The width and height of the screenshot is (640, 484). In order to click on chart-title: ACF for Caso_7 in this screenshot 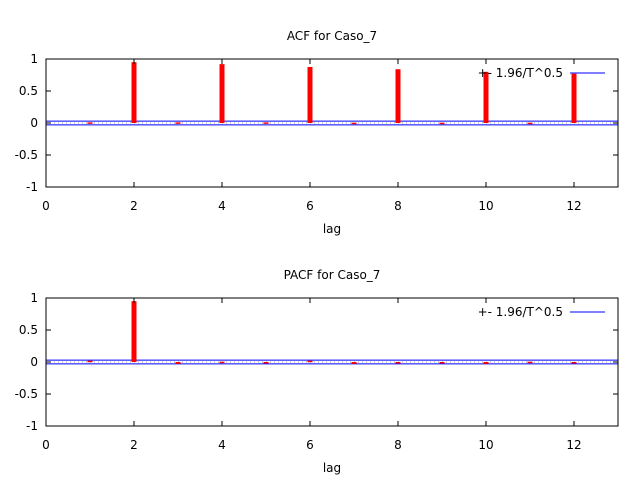, I will do `click(332, 36)`.